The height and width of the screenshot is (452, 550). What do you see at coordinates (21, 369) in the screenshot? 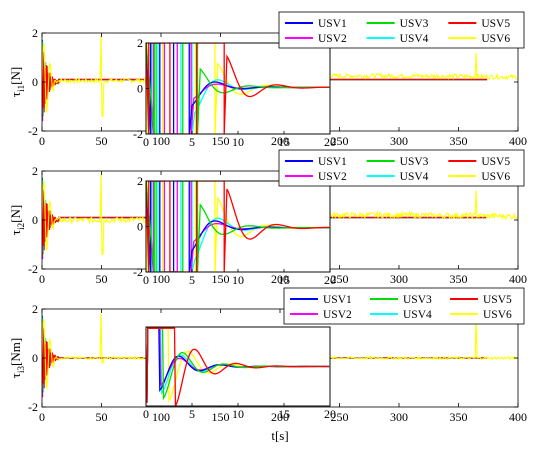
I see `y-axis-label-subscript: i3` at bounding box center [21, 369].